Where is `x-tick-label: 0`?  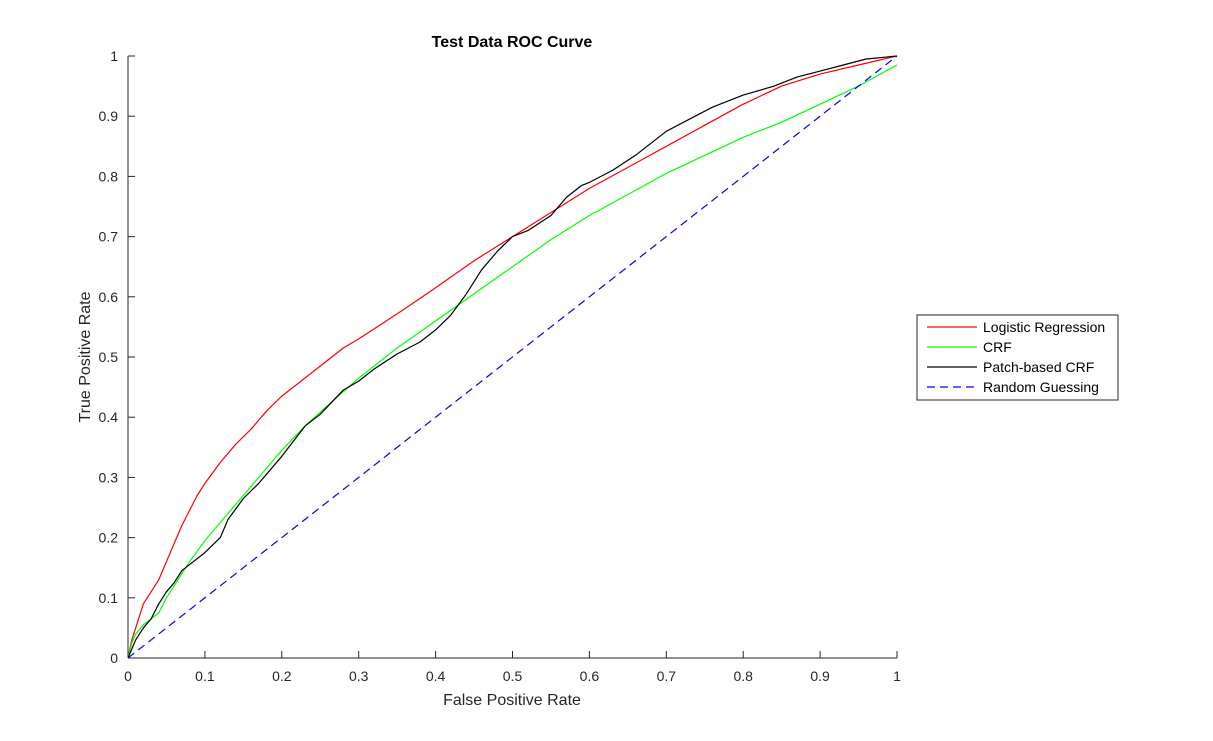
x-tick-label: 0 is located at coordinates (128, 676).